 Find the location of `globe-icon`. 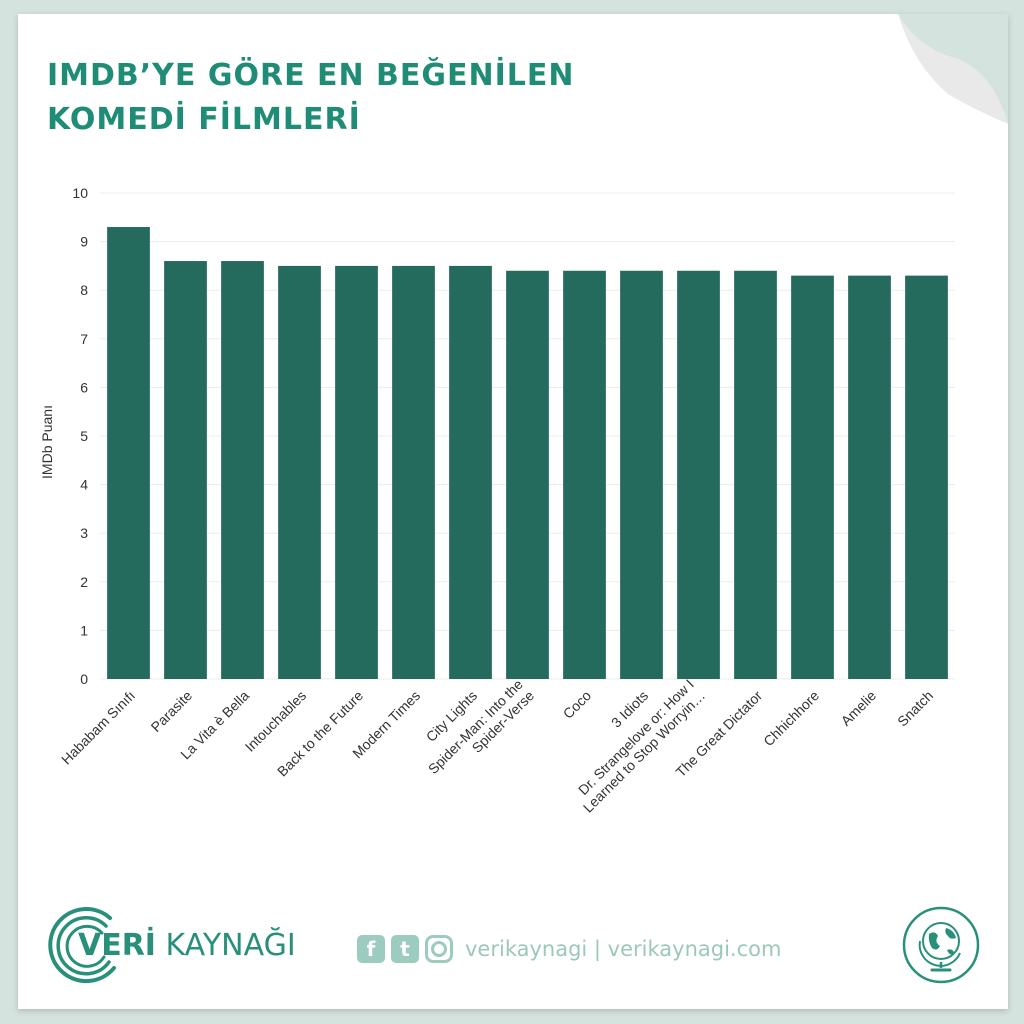

globe-icon is located at coordinates (941, 945).